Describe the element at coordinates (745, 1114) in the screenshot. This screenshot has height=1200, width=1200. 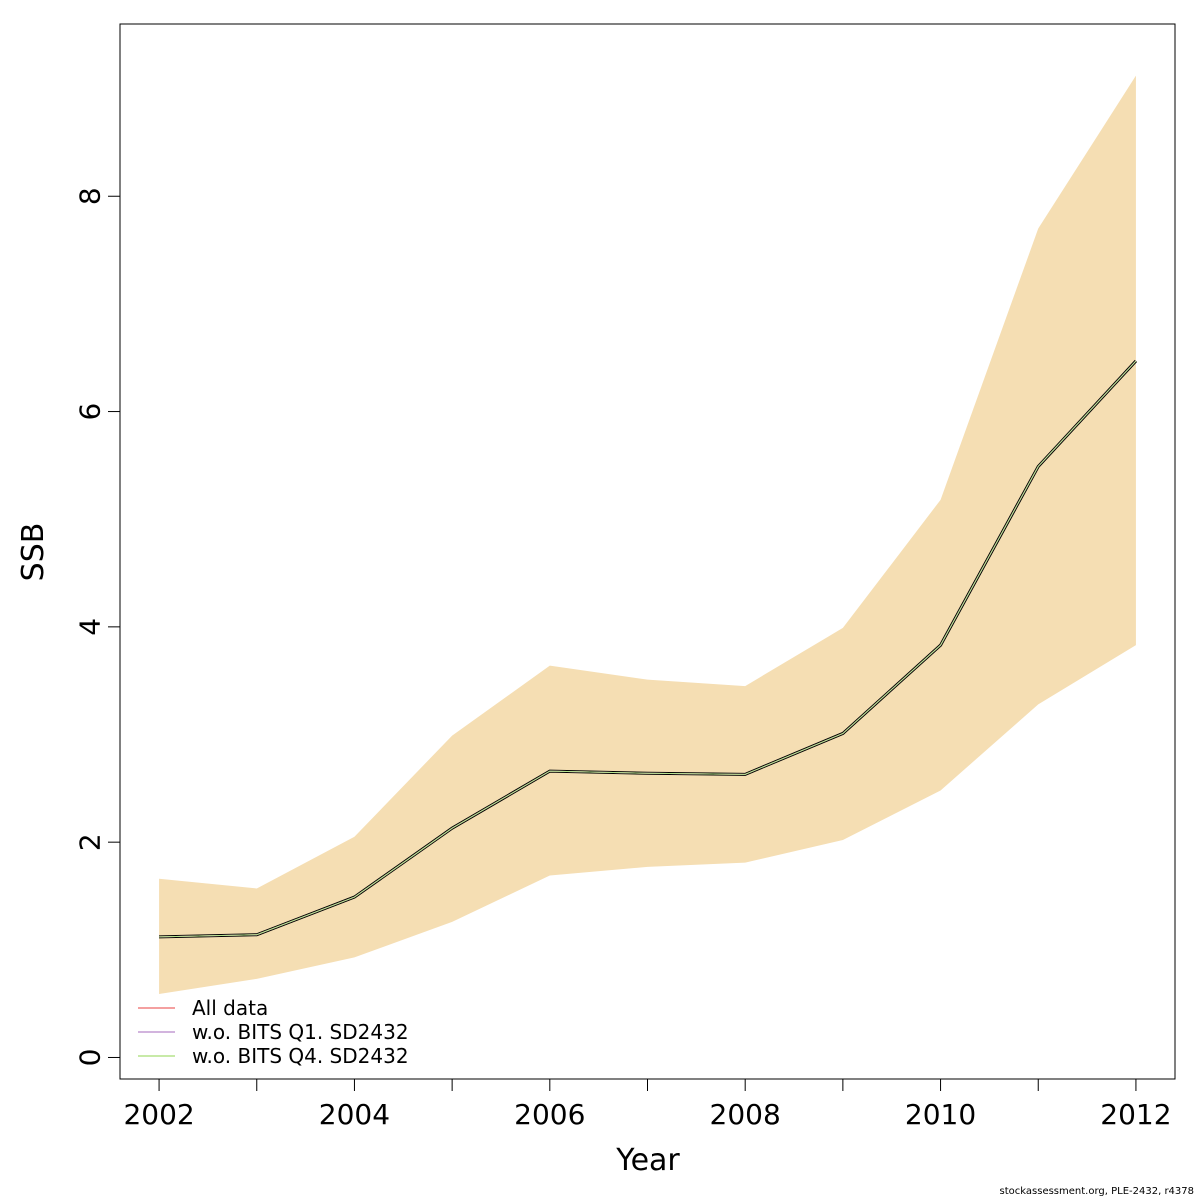
I see `x-tick-label: 2008` at that location.